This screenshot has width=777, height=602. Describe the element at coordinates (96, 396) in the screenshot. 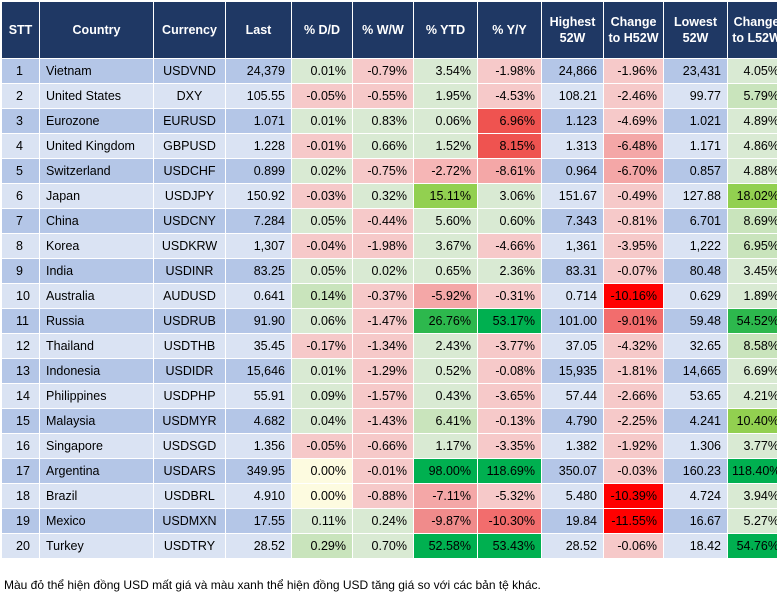

I see `cell-country: Philippines` at that location.